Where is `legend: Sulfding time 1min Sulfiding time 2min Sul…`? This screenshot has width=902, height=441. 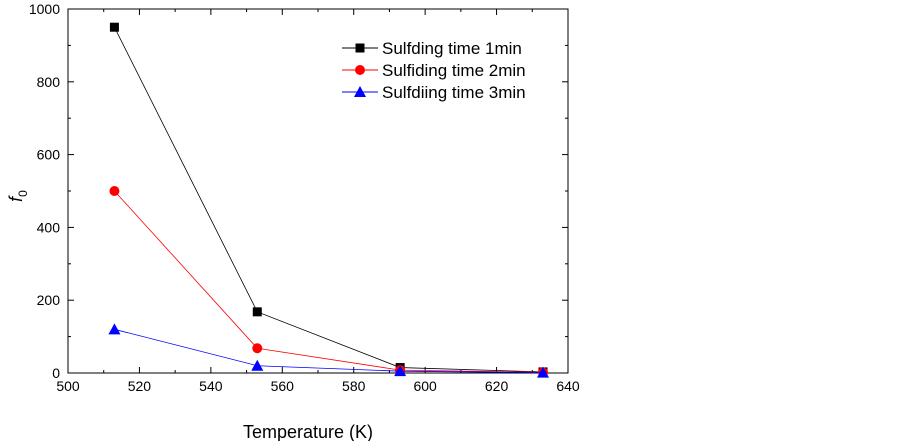 legend: Sulfding time 1min Sulfiding time 2min Sul… is located at coordinates (434, 70).